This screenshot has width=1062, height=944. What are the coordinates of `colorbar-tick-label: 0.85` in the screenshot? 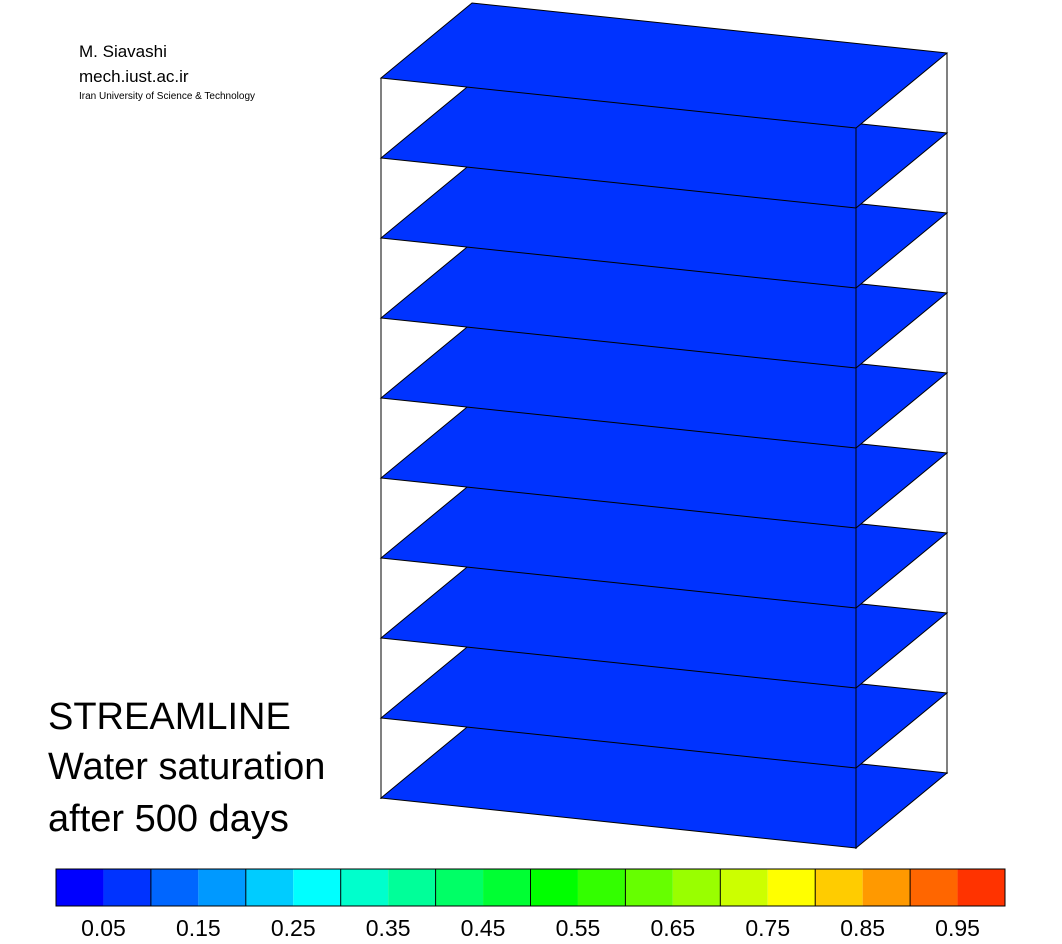 It's located at (862, 928).